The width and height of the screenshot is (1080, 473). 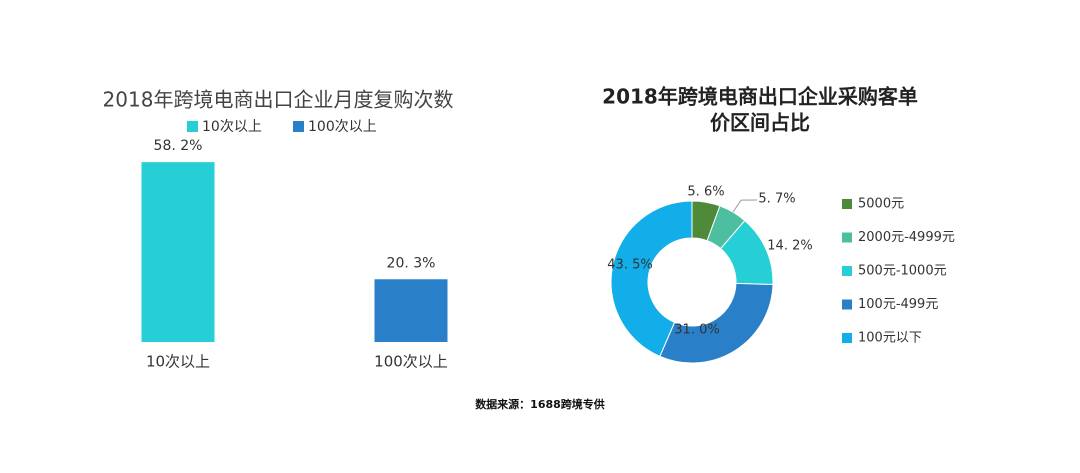 What do you see at coordinates (411, 362) in the screenshot?
I see `x-tick-label: 100次以上` at bounding box center [411, 362].